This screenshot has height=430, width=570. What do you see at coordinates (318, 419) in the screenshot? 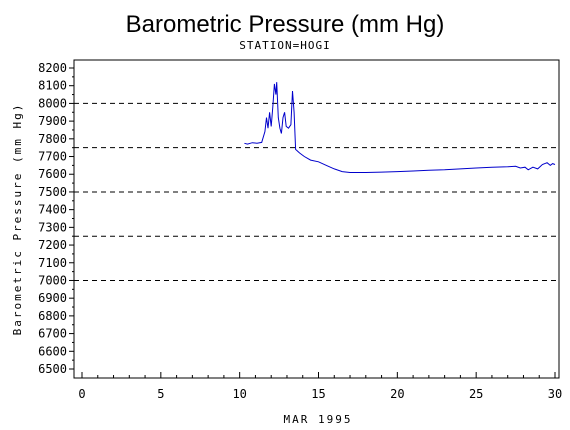
I see `x-axis-label: MAR 1995` at bounding box center [318, 419].